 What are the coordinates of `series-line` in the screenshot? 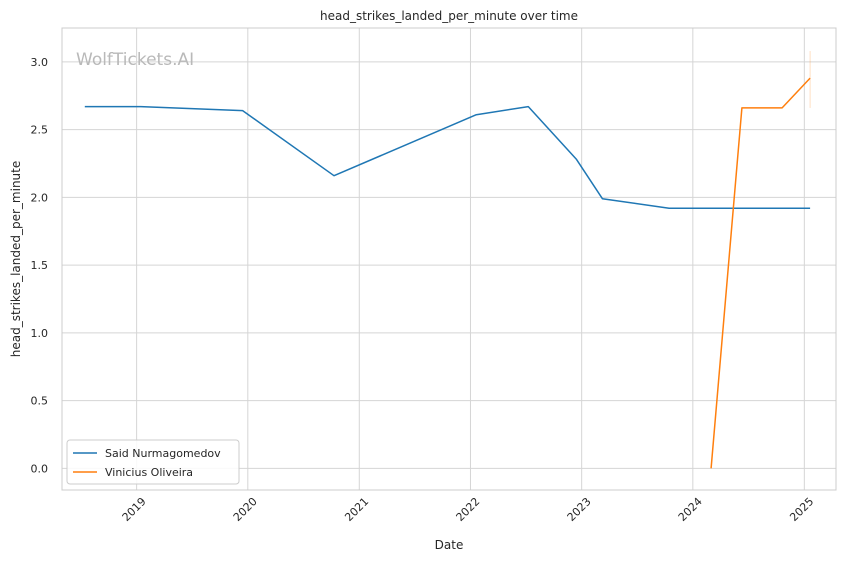 It's located at (760, 273).